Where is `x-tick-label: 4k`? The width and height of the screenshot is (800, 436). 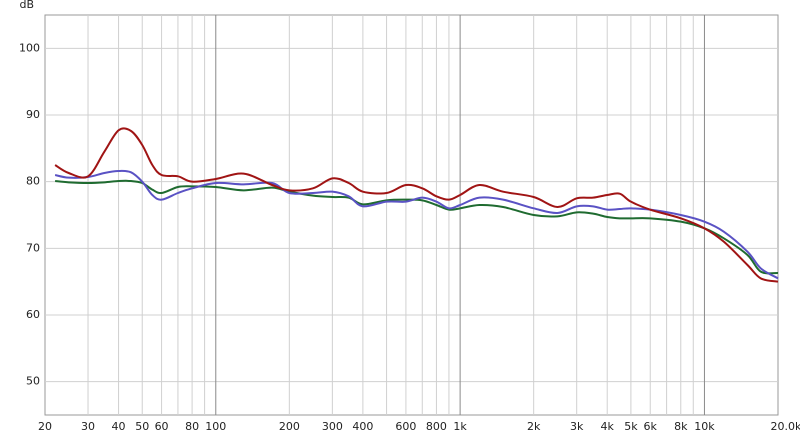
x-tick-label: 4k is located at coordinates (608, 426).